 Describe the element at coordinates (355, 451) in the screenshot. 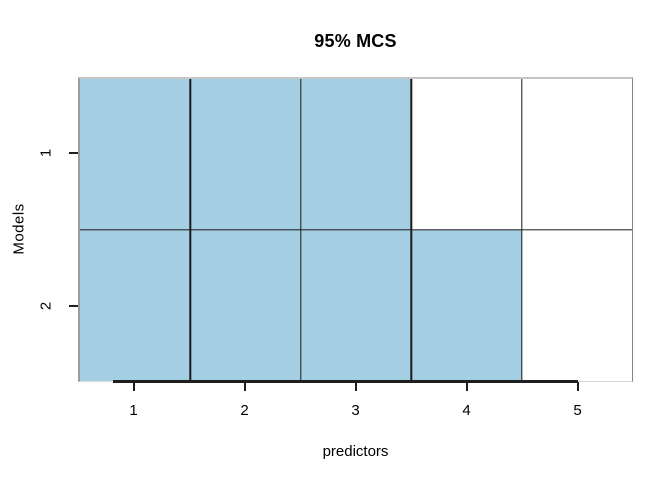

I see `x-axis-label: predictors` at that location.